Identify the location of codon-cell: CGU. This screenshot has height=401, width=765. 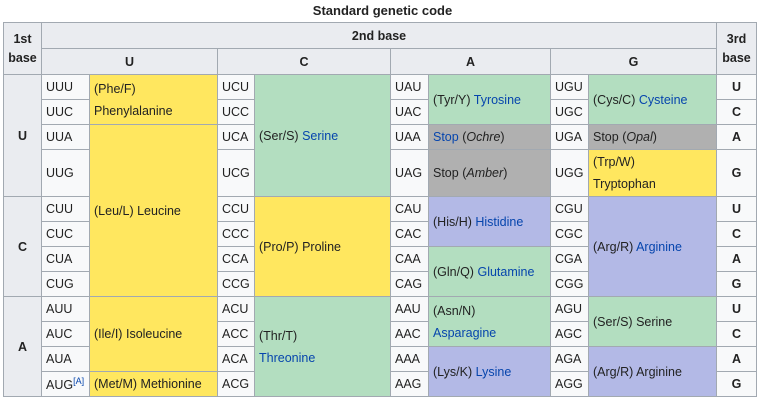
(569, 209).